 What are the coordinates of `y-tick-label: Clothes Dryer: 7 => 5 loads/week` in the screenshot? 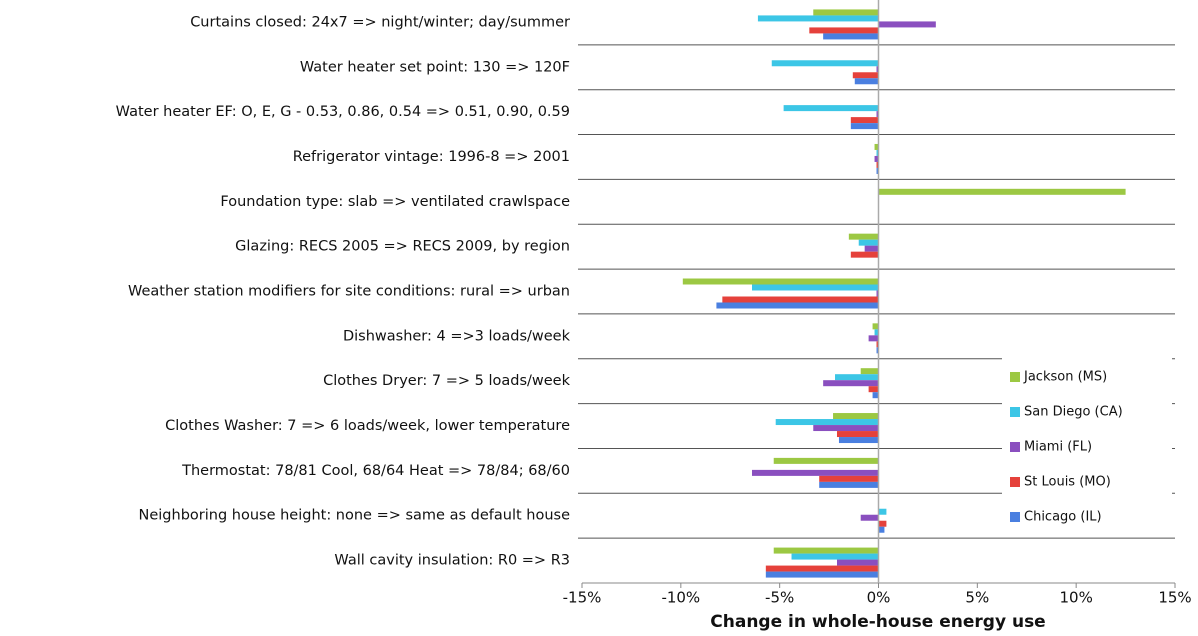 It's located at (447, 381).